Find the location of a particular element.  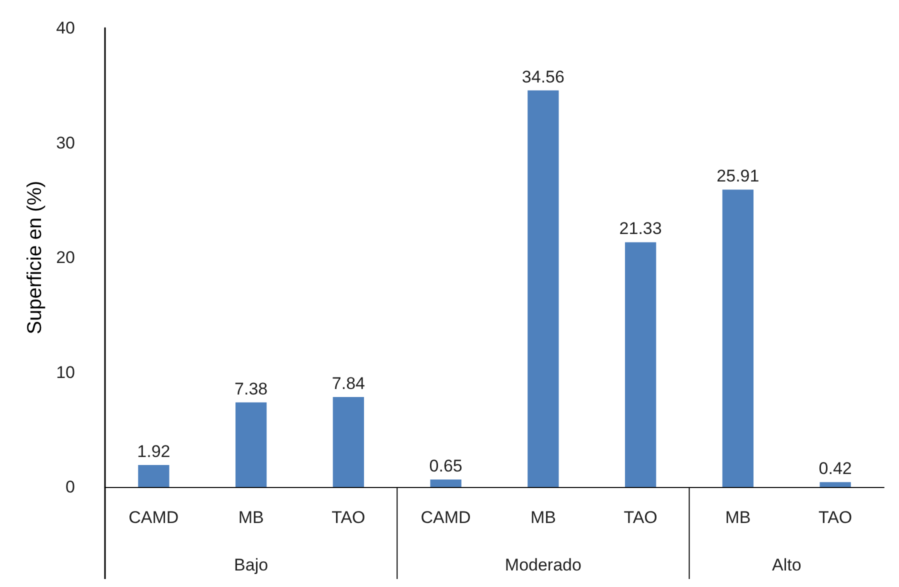

data-label: 25.91 is located at coordinates (738, 176).